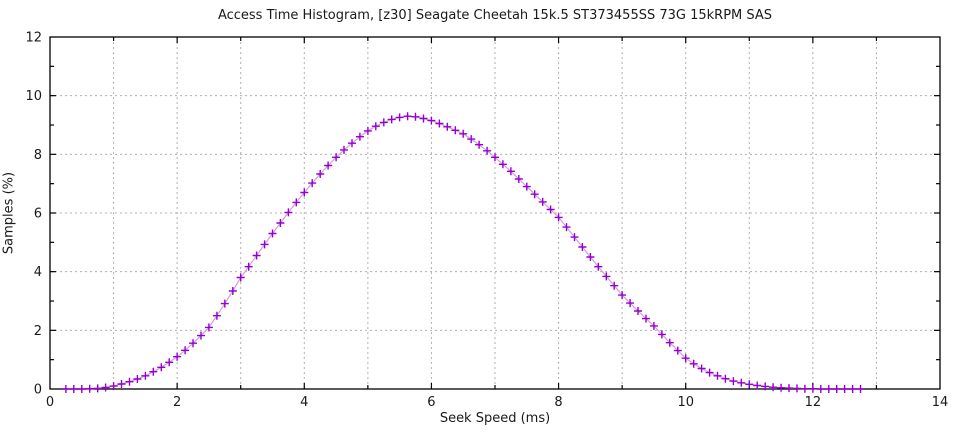 This screenshot has height=432, width=960. What do you see at coordinates (177, 402) in the screenshot?
I see `x-tick-label: 2` at bounding box center [177, 402].